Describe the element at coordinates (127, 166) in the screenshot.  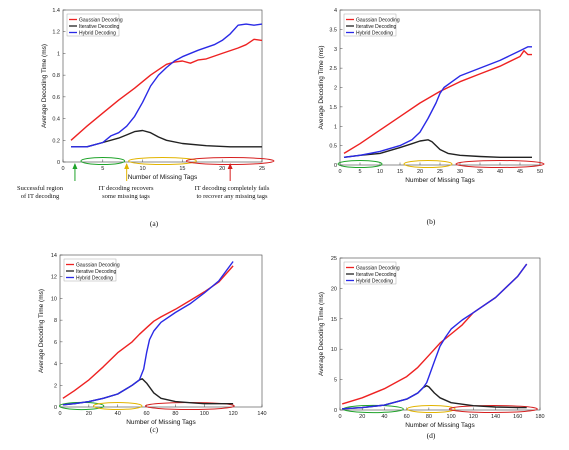
I see `arrow-yellow-head` at that location.